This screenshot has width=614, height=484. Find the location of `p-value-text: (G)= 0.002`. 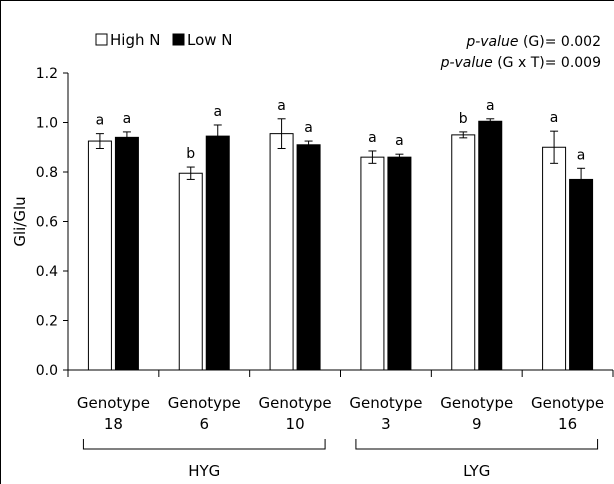

p-value-text: (G)= 0.002 is located at coordinates (560, 42).